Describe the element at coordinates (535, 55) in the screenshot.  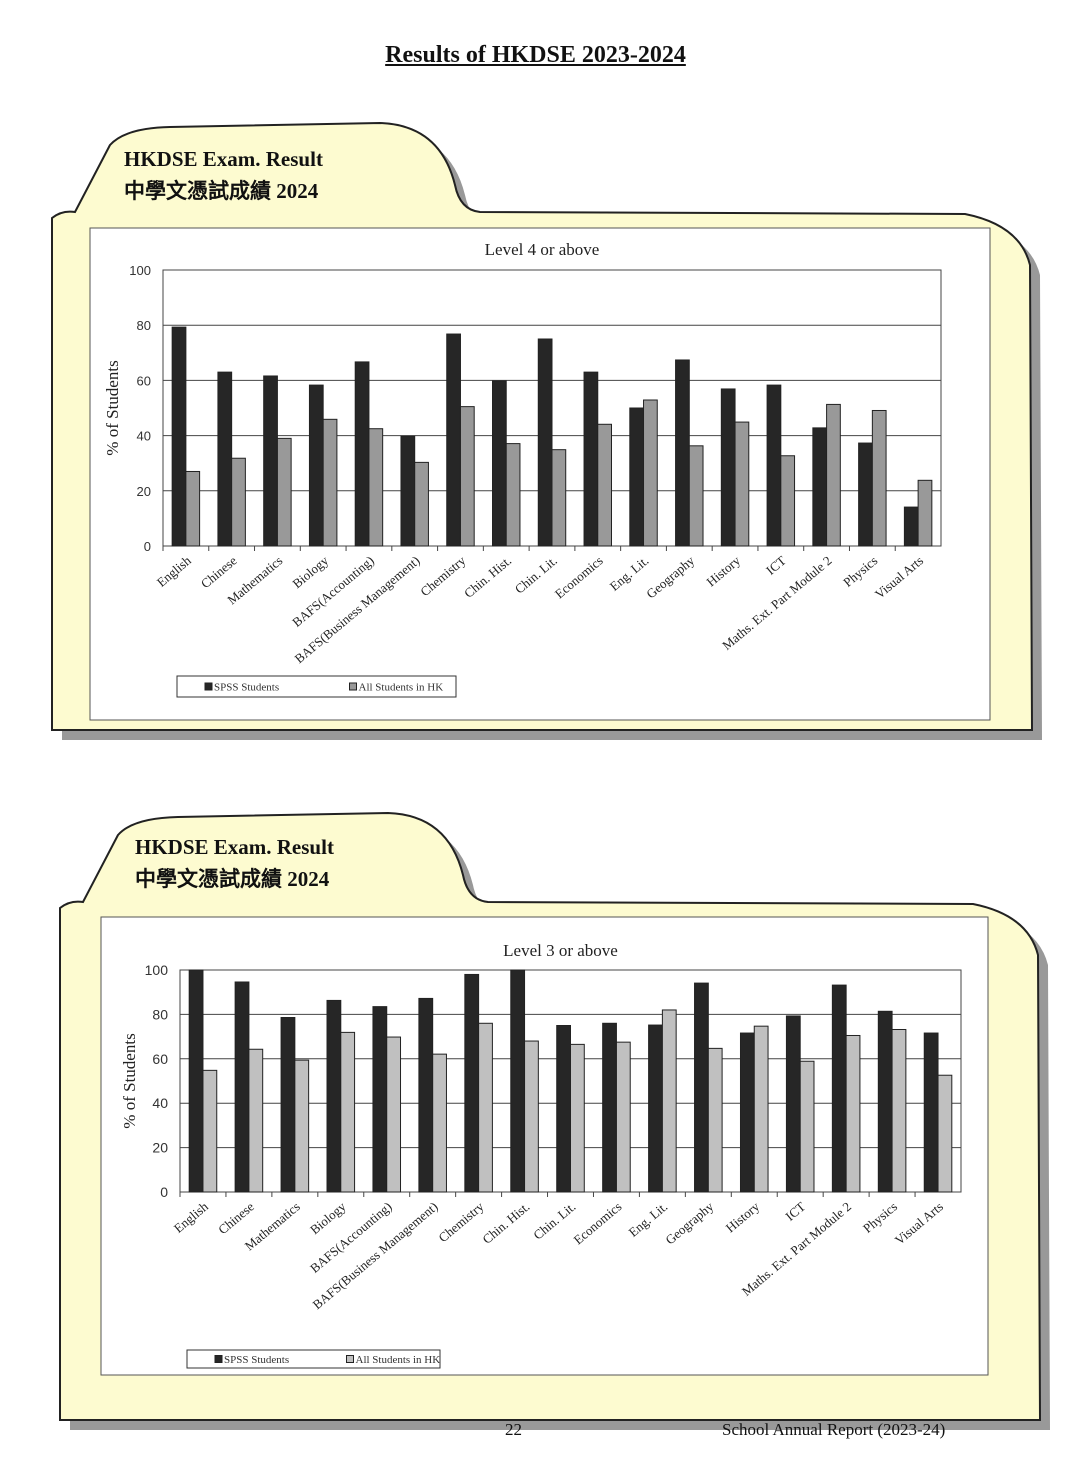
I see `page-title: Results of HKDSE 2023-2024` at that location.